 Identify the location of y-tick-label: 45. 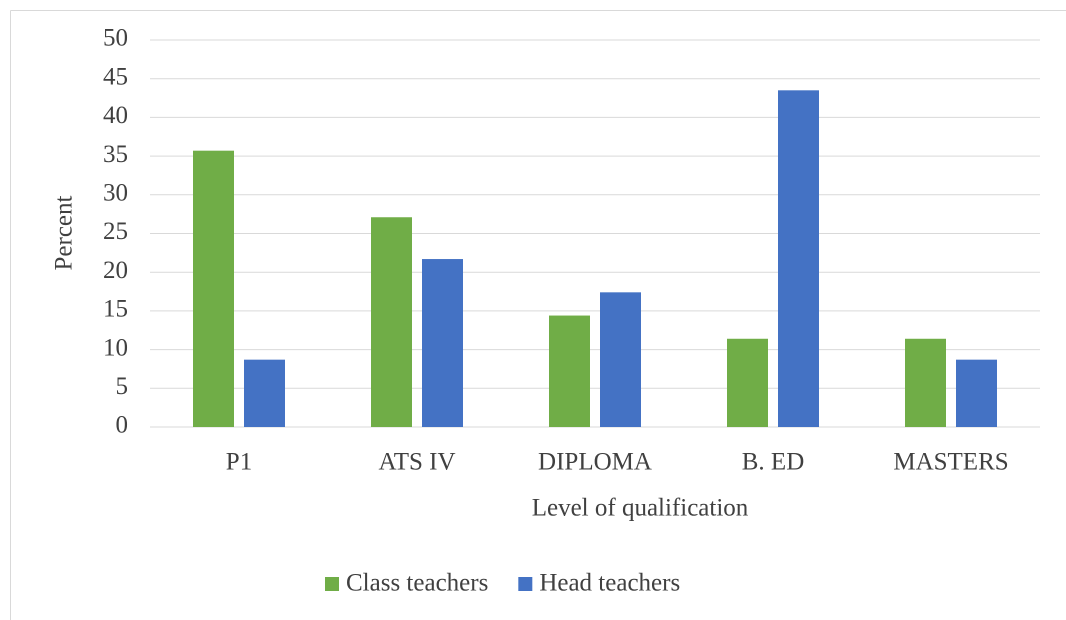
(115, 76).